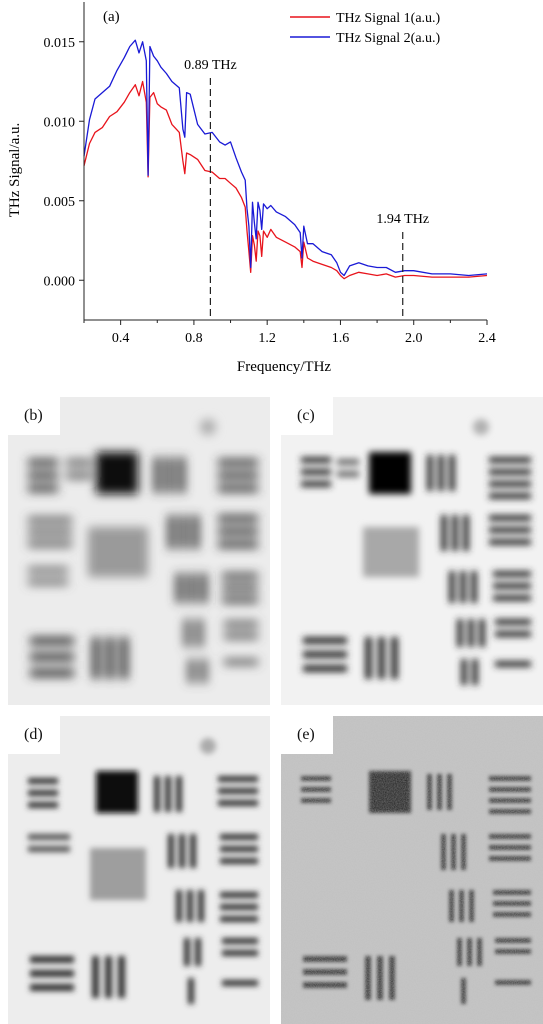  What do you see at coordinates (15, 170) in the screenshot?
I see `y-axis-label: THz Signal/a.u.` at bounding box center [15, 170].